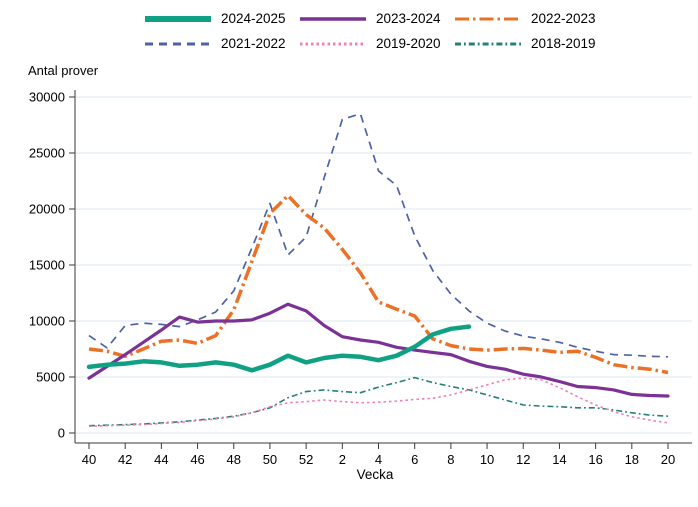  Describe the element at coordinates (270, 459) in the screenshot. I see `x-tick-label-50: 50` at that location.